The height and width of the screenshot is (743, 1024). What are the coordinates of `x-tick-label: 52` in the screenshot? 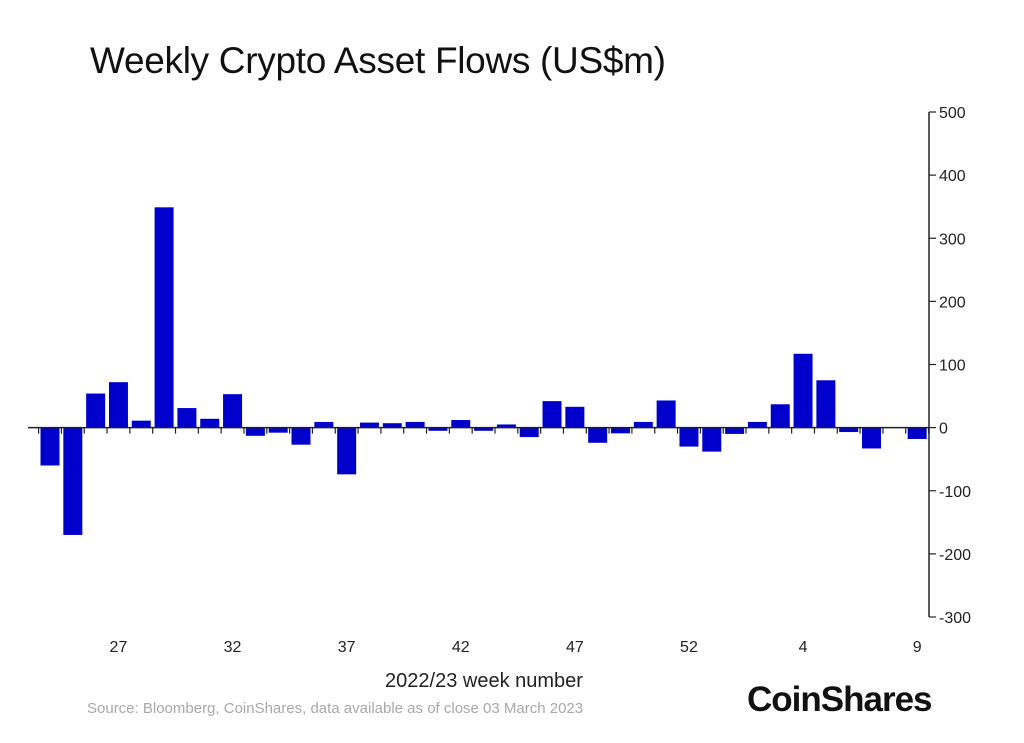 It's located at (689, 647).